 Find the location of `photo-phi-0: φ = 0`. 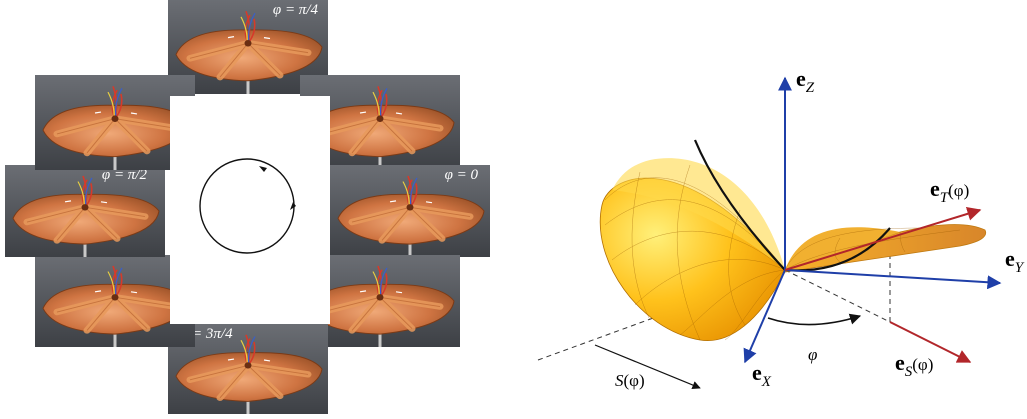

photo-phi-0: φ = 0 is located at coordinates (410, 211).